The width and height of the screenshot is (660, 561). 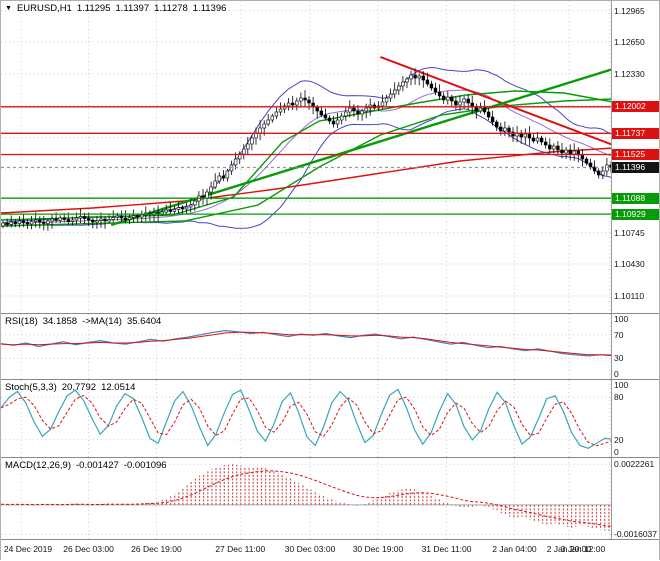 What do you see at coordinates (629, 264) in the screenshot?
I see `price-tick: 1.10430` at bounding box center [629, 264].